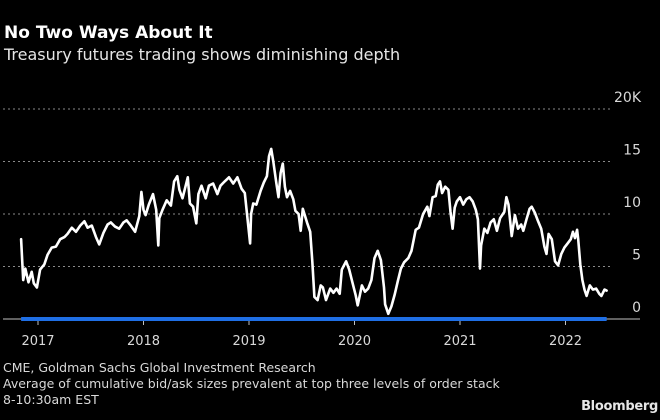  What do you see at coordinates (37, 341) in the screenshot?
I see `x-tick-label: 2017` at bounding box center [37, 341].